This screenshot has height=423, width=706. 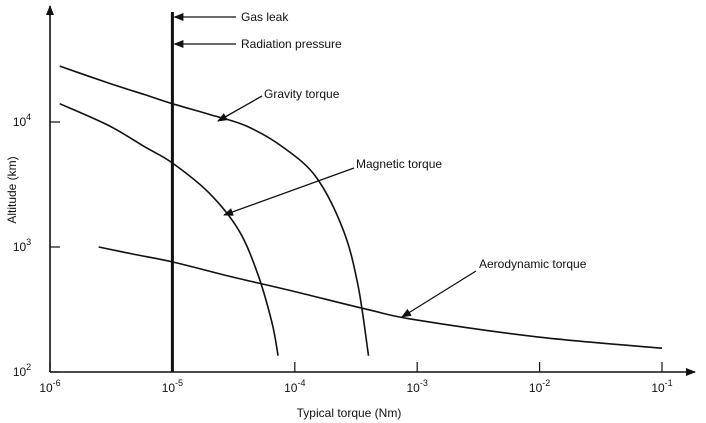 What do you see at coordinates (294, 386) in the screenshot?
I see `x-tick-label: 10⁻⁴` at bounding box center [294, 386].